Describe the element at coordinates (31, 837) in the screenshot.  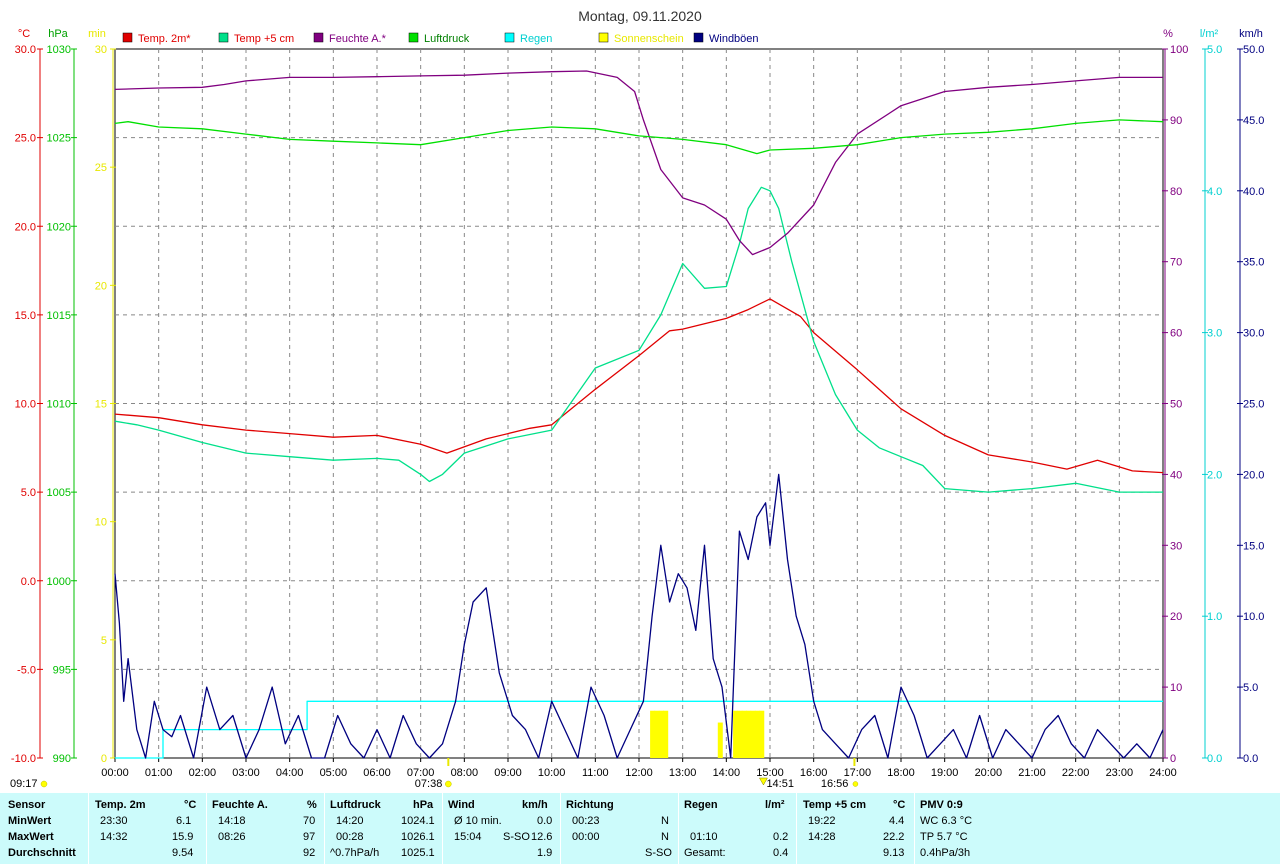
I see `stats-row-label: MaxWert` at that location.